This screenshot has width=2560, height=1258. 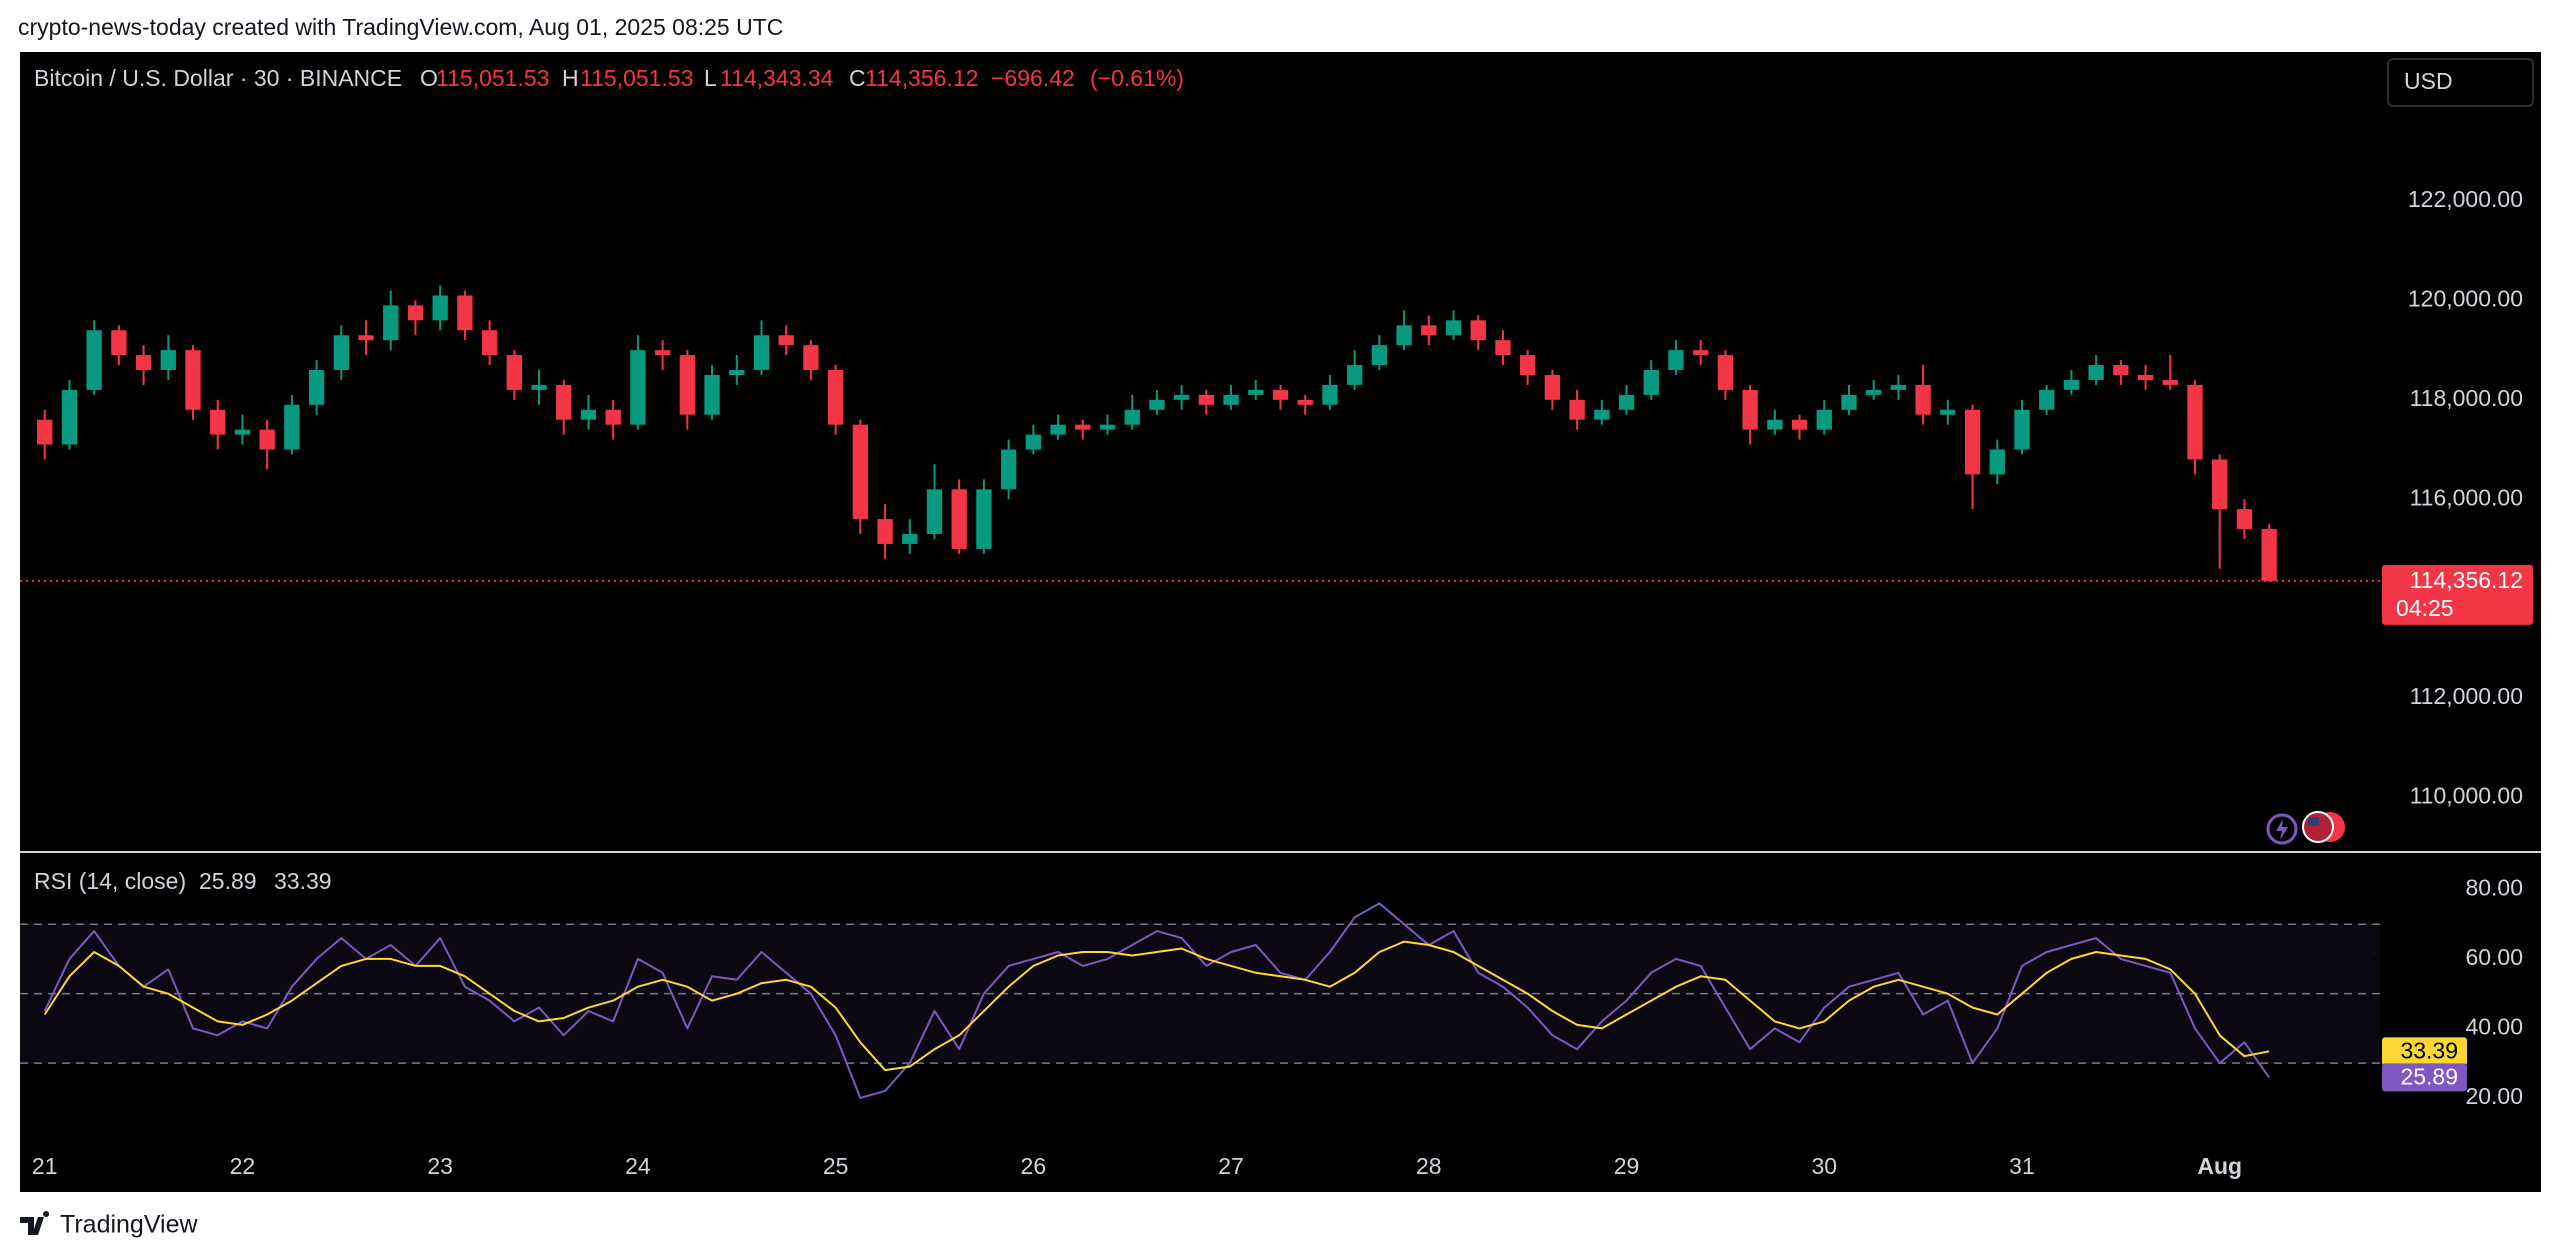 What do you see at coordinates (2429, 1050) in the screenshot?
I see `rsi-ma-tag-label: 33.39` at bounding box center [2429, 1050].